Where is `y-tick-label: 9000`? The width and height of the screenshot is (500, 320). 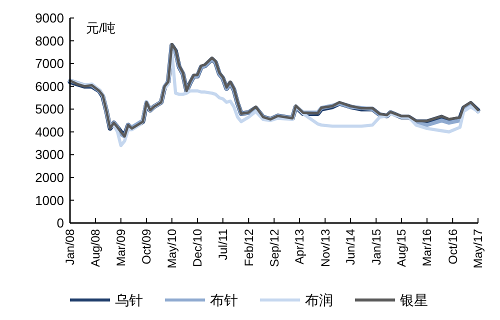 y-tick-label: 9000 is located at coordinates (49, 18).